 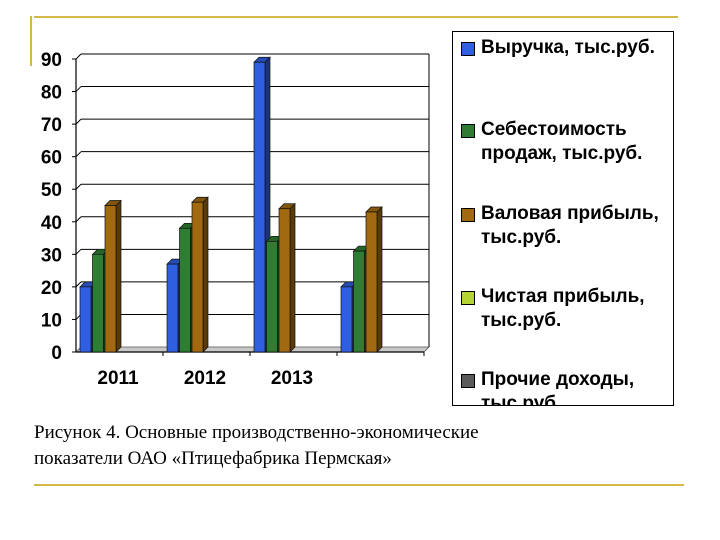 What do you see at coordinates (118, 378) in the screenshot?
I see `x-tick-label: 2011` at bounding box center [118, 378].